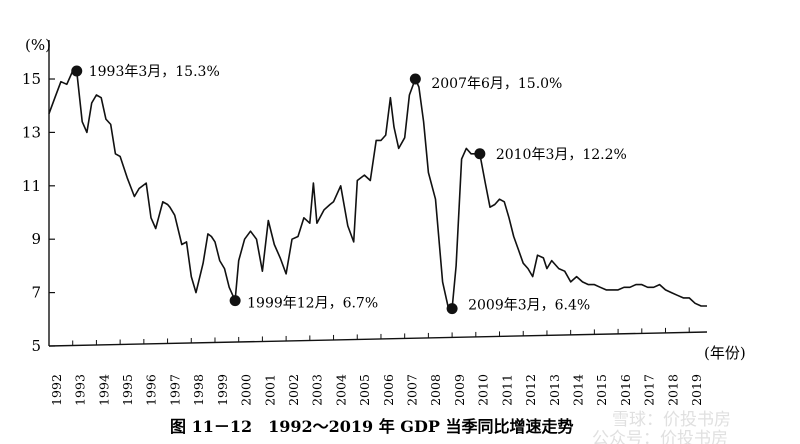 The height and width of the screenshot is (444, 800). Describe the element at coordinates (364, 390) in the screenshot. I see `x-tick-label: 2005` at that location.